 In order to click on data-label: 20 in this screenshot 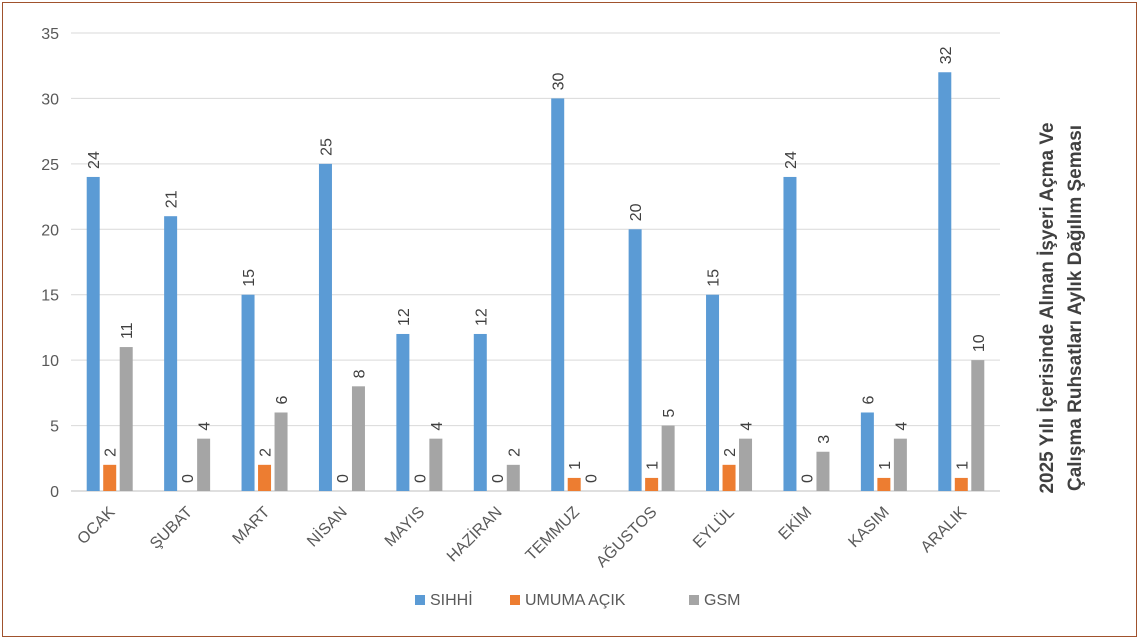, I will do `click(636, 212)`.